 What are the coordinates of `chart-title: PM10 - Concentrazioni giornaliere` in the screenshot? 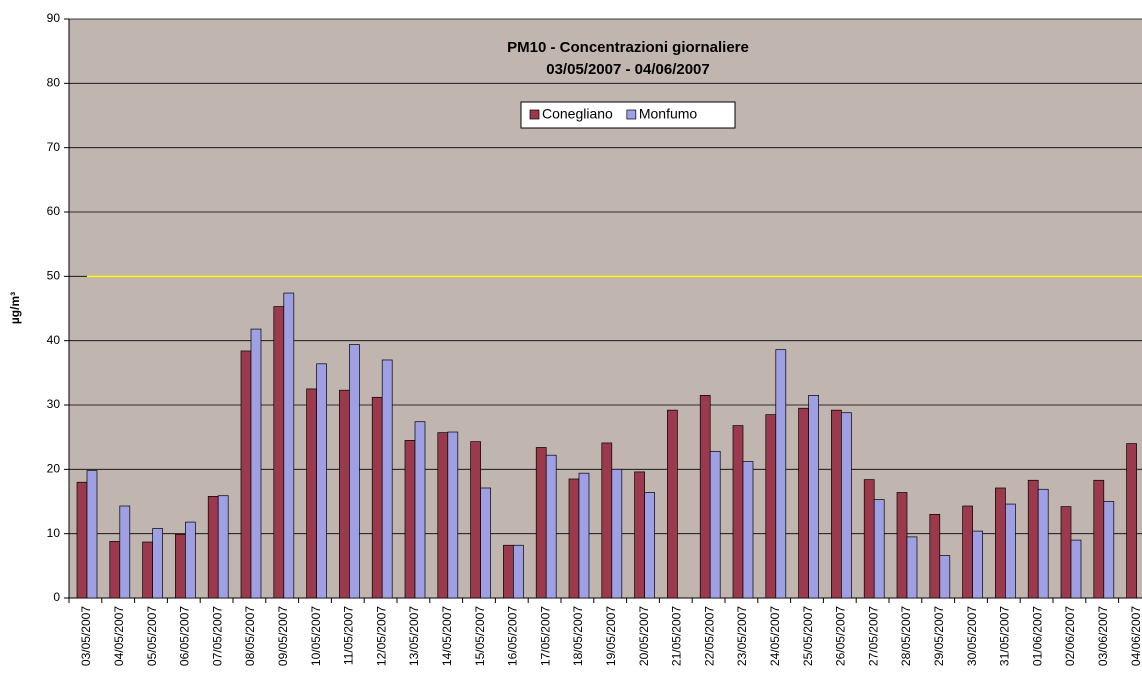 It's located at (628, 47).